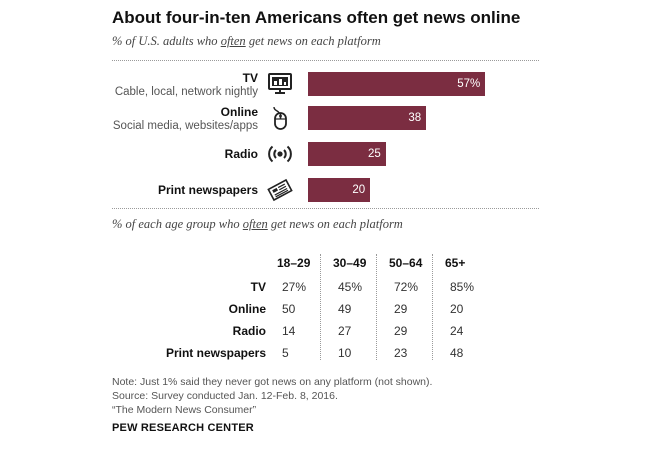  I want to click on category-label: Print newspapers, so click(208, 190).